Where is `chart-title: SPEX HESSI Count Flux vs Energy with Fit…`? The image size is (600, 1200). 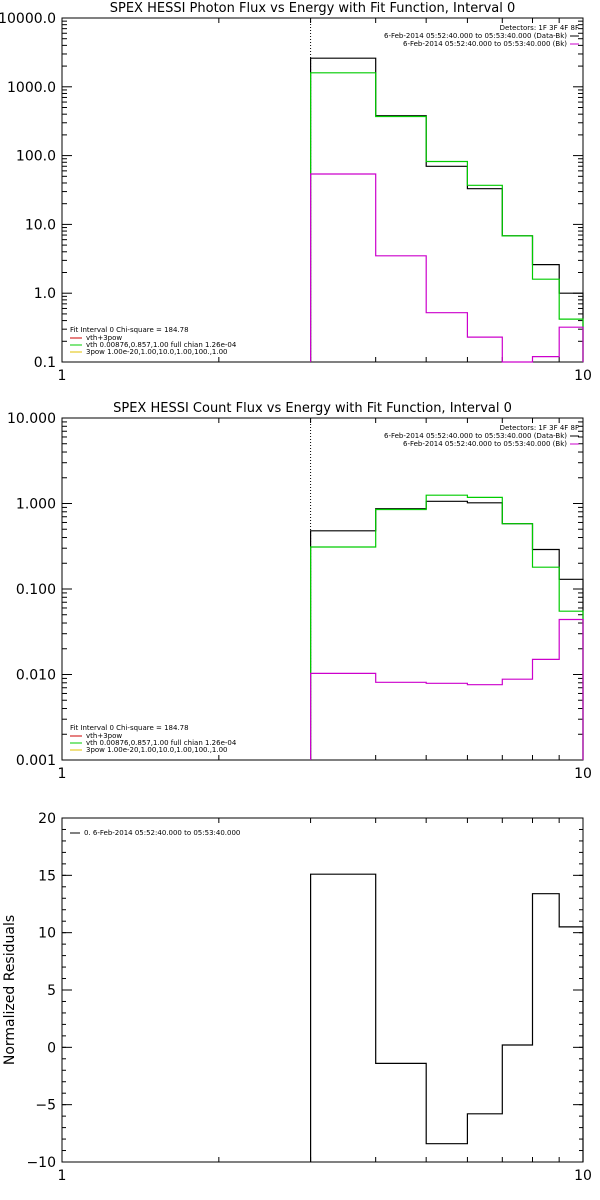
chart-title: SPEX HESSI Count Flux vs Energy with Fit… is located at coordinates (312, 408).